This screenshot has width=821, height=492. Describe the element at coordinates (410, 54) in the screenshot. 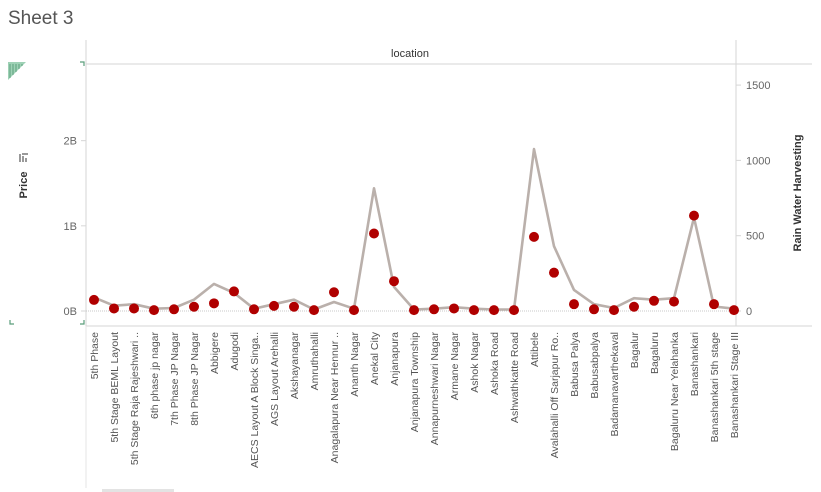

I see `column-header-label: location` at that location.